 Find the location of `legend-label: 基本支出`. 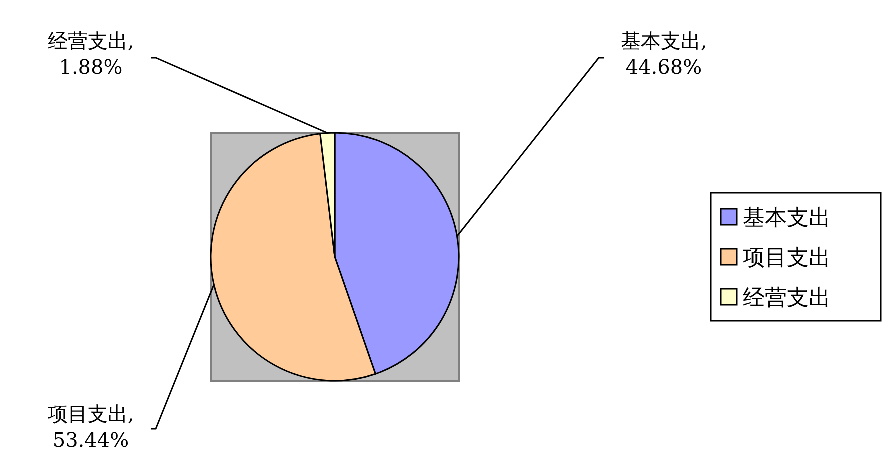

legend-label: 基本支出 is located at coordinates (787, 218).